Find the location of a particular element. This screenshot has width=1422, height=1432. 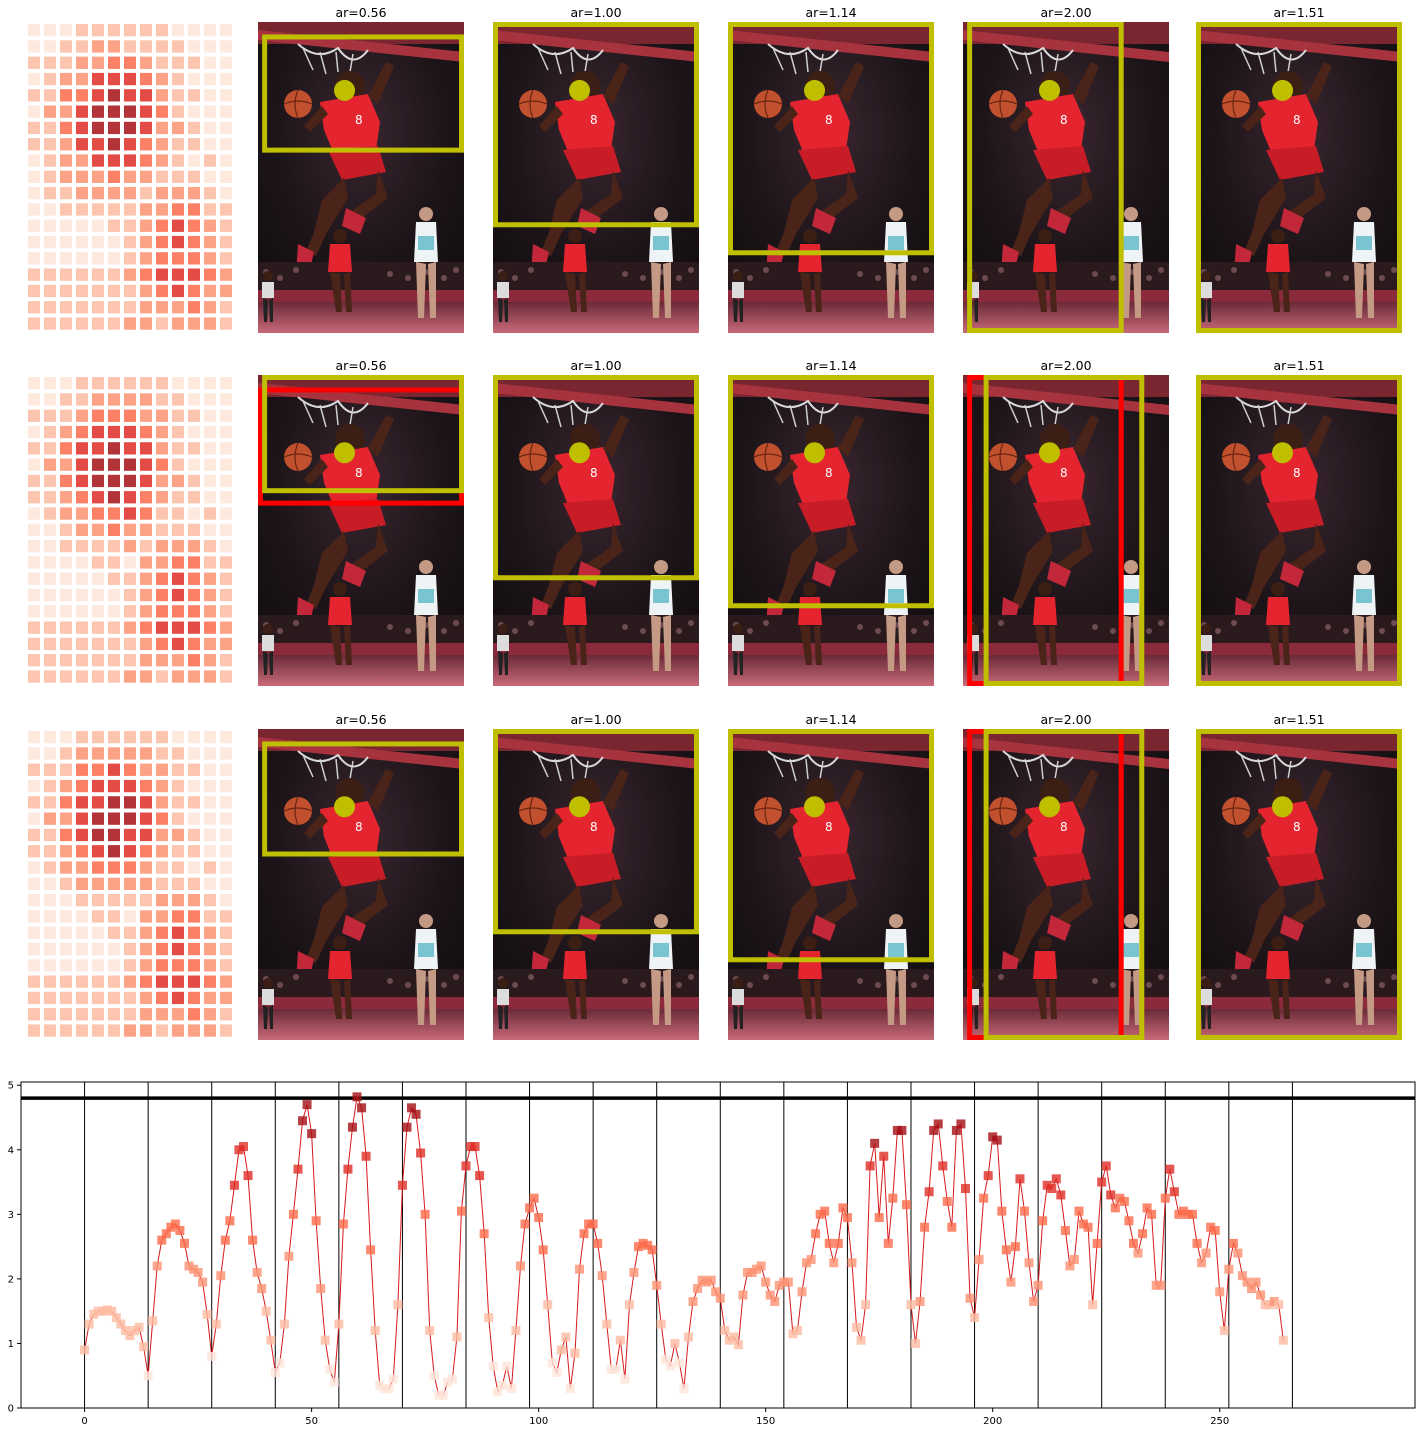

y-tick-label: 0 is located at coordinates (11, 1409).